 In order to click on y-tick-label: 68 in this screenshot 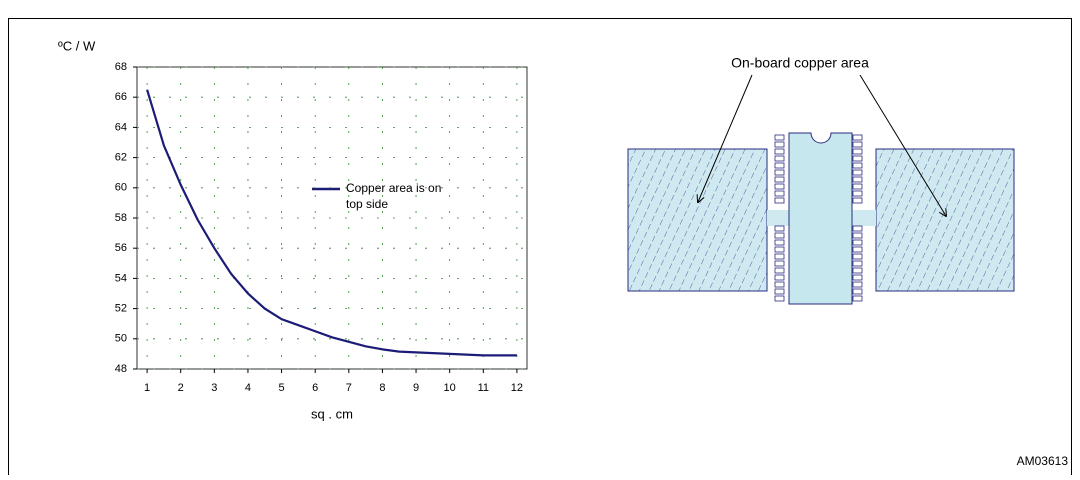, I will do `click(121, 67)`.